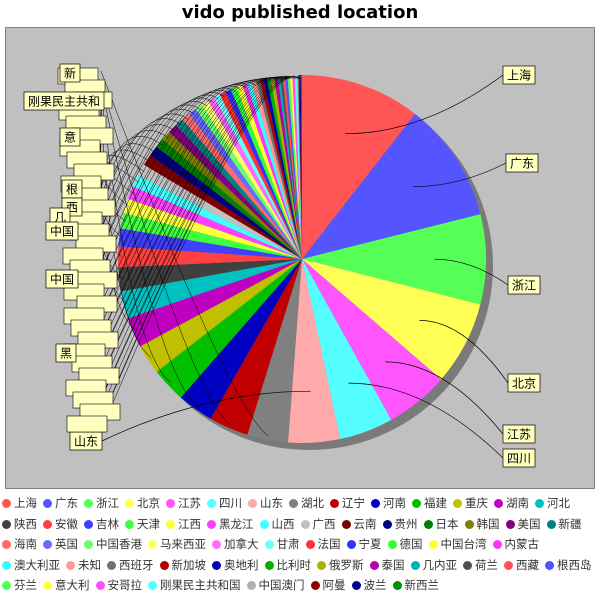  I want to click on legend-label: 中国台湾, so click(463, 544).